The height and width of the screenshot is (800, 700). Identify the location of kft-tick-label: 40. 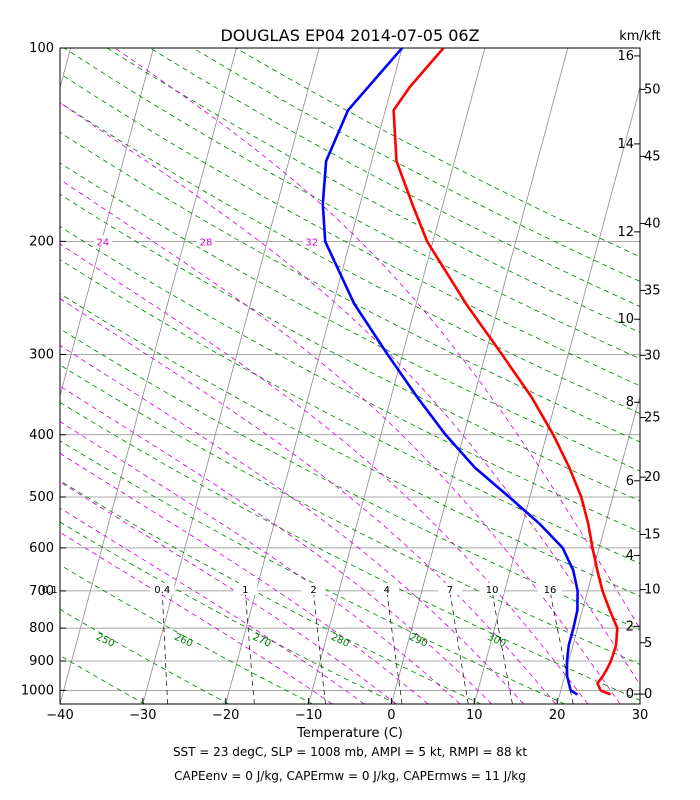
(652, 223).